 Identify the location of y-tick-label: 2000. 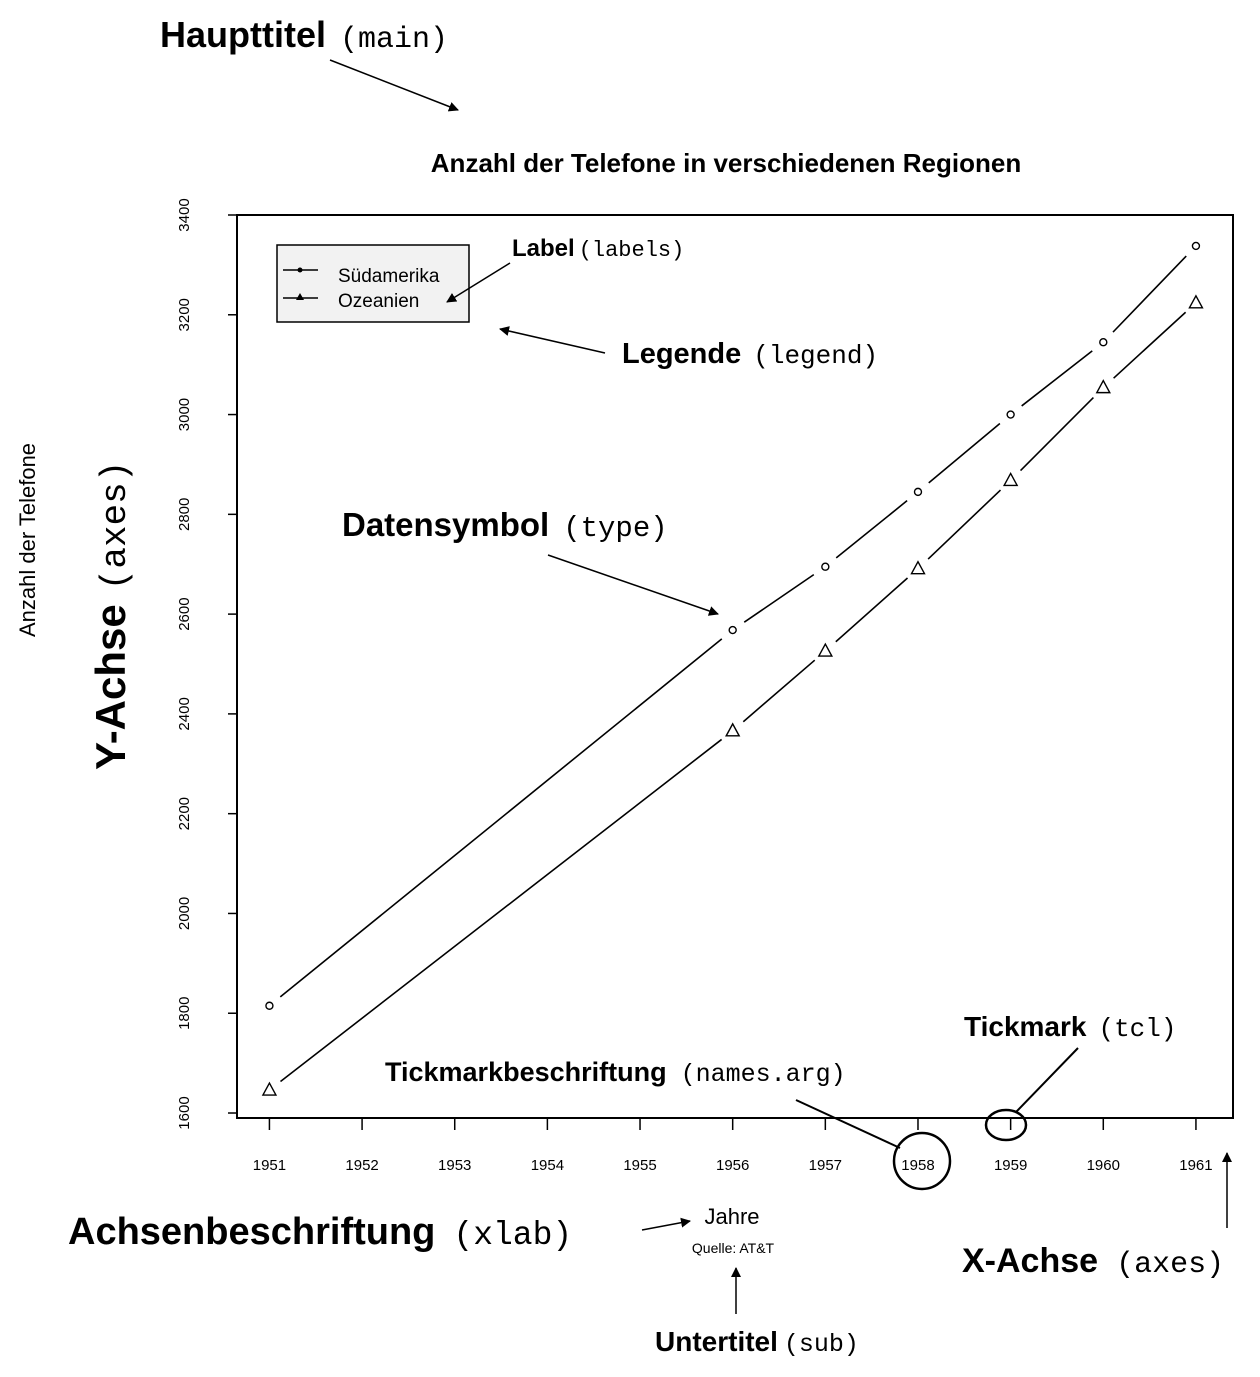
(184, 913).